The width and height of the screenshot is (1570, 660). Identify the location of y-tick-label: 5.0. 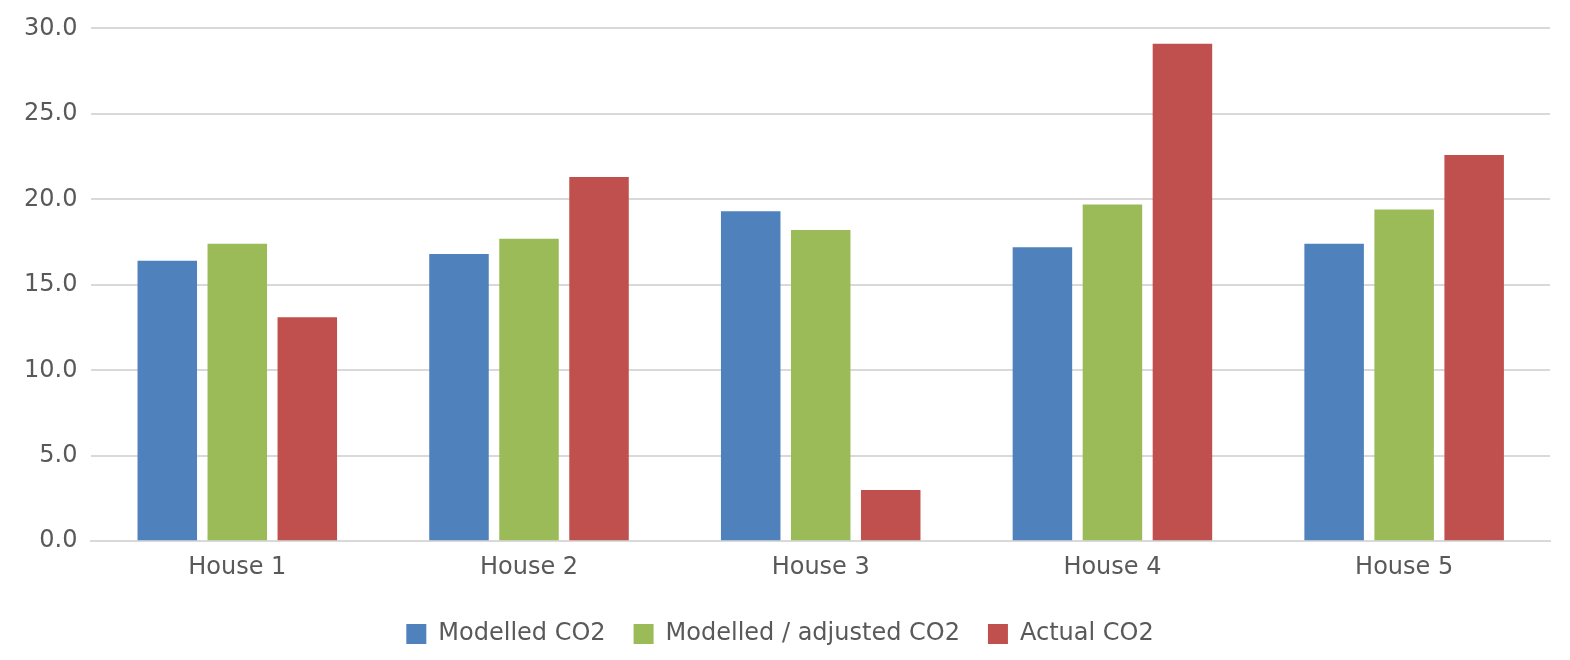
(58, 453).